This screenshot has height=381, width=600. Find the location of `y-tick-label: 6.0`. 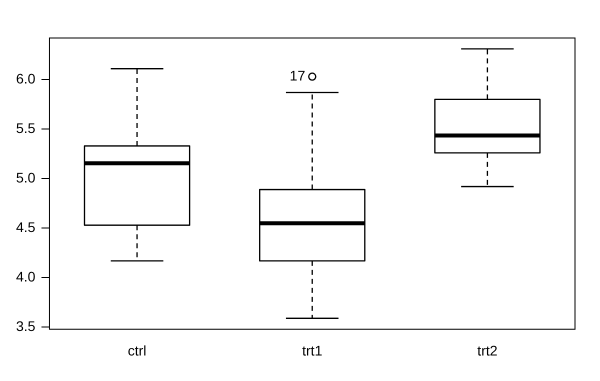

y-tick-label: 6.0 is located at coordinates (26, 78).